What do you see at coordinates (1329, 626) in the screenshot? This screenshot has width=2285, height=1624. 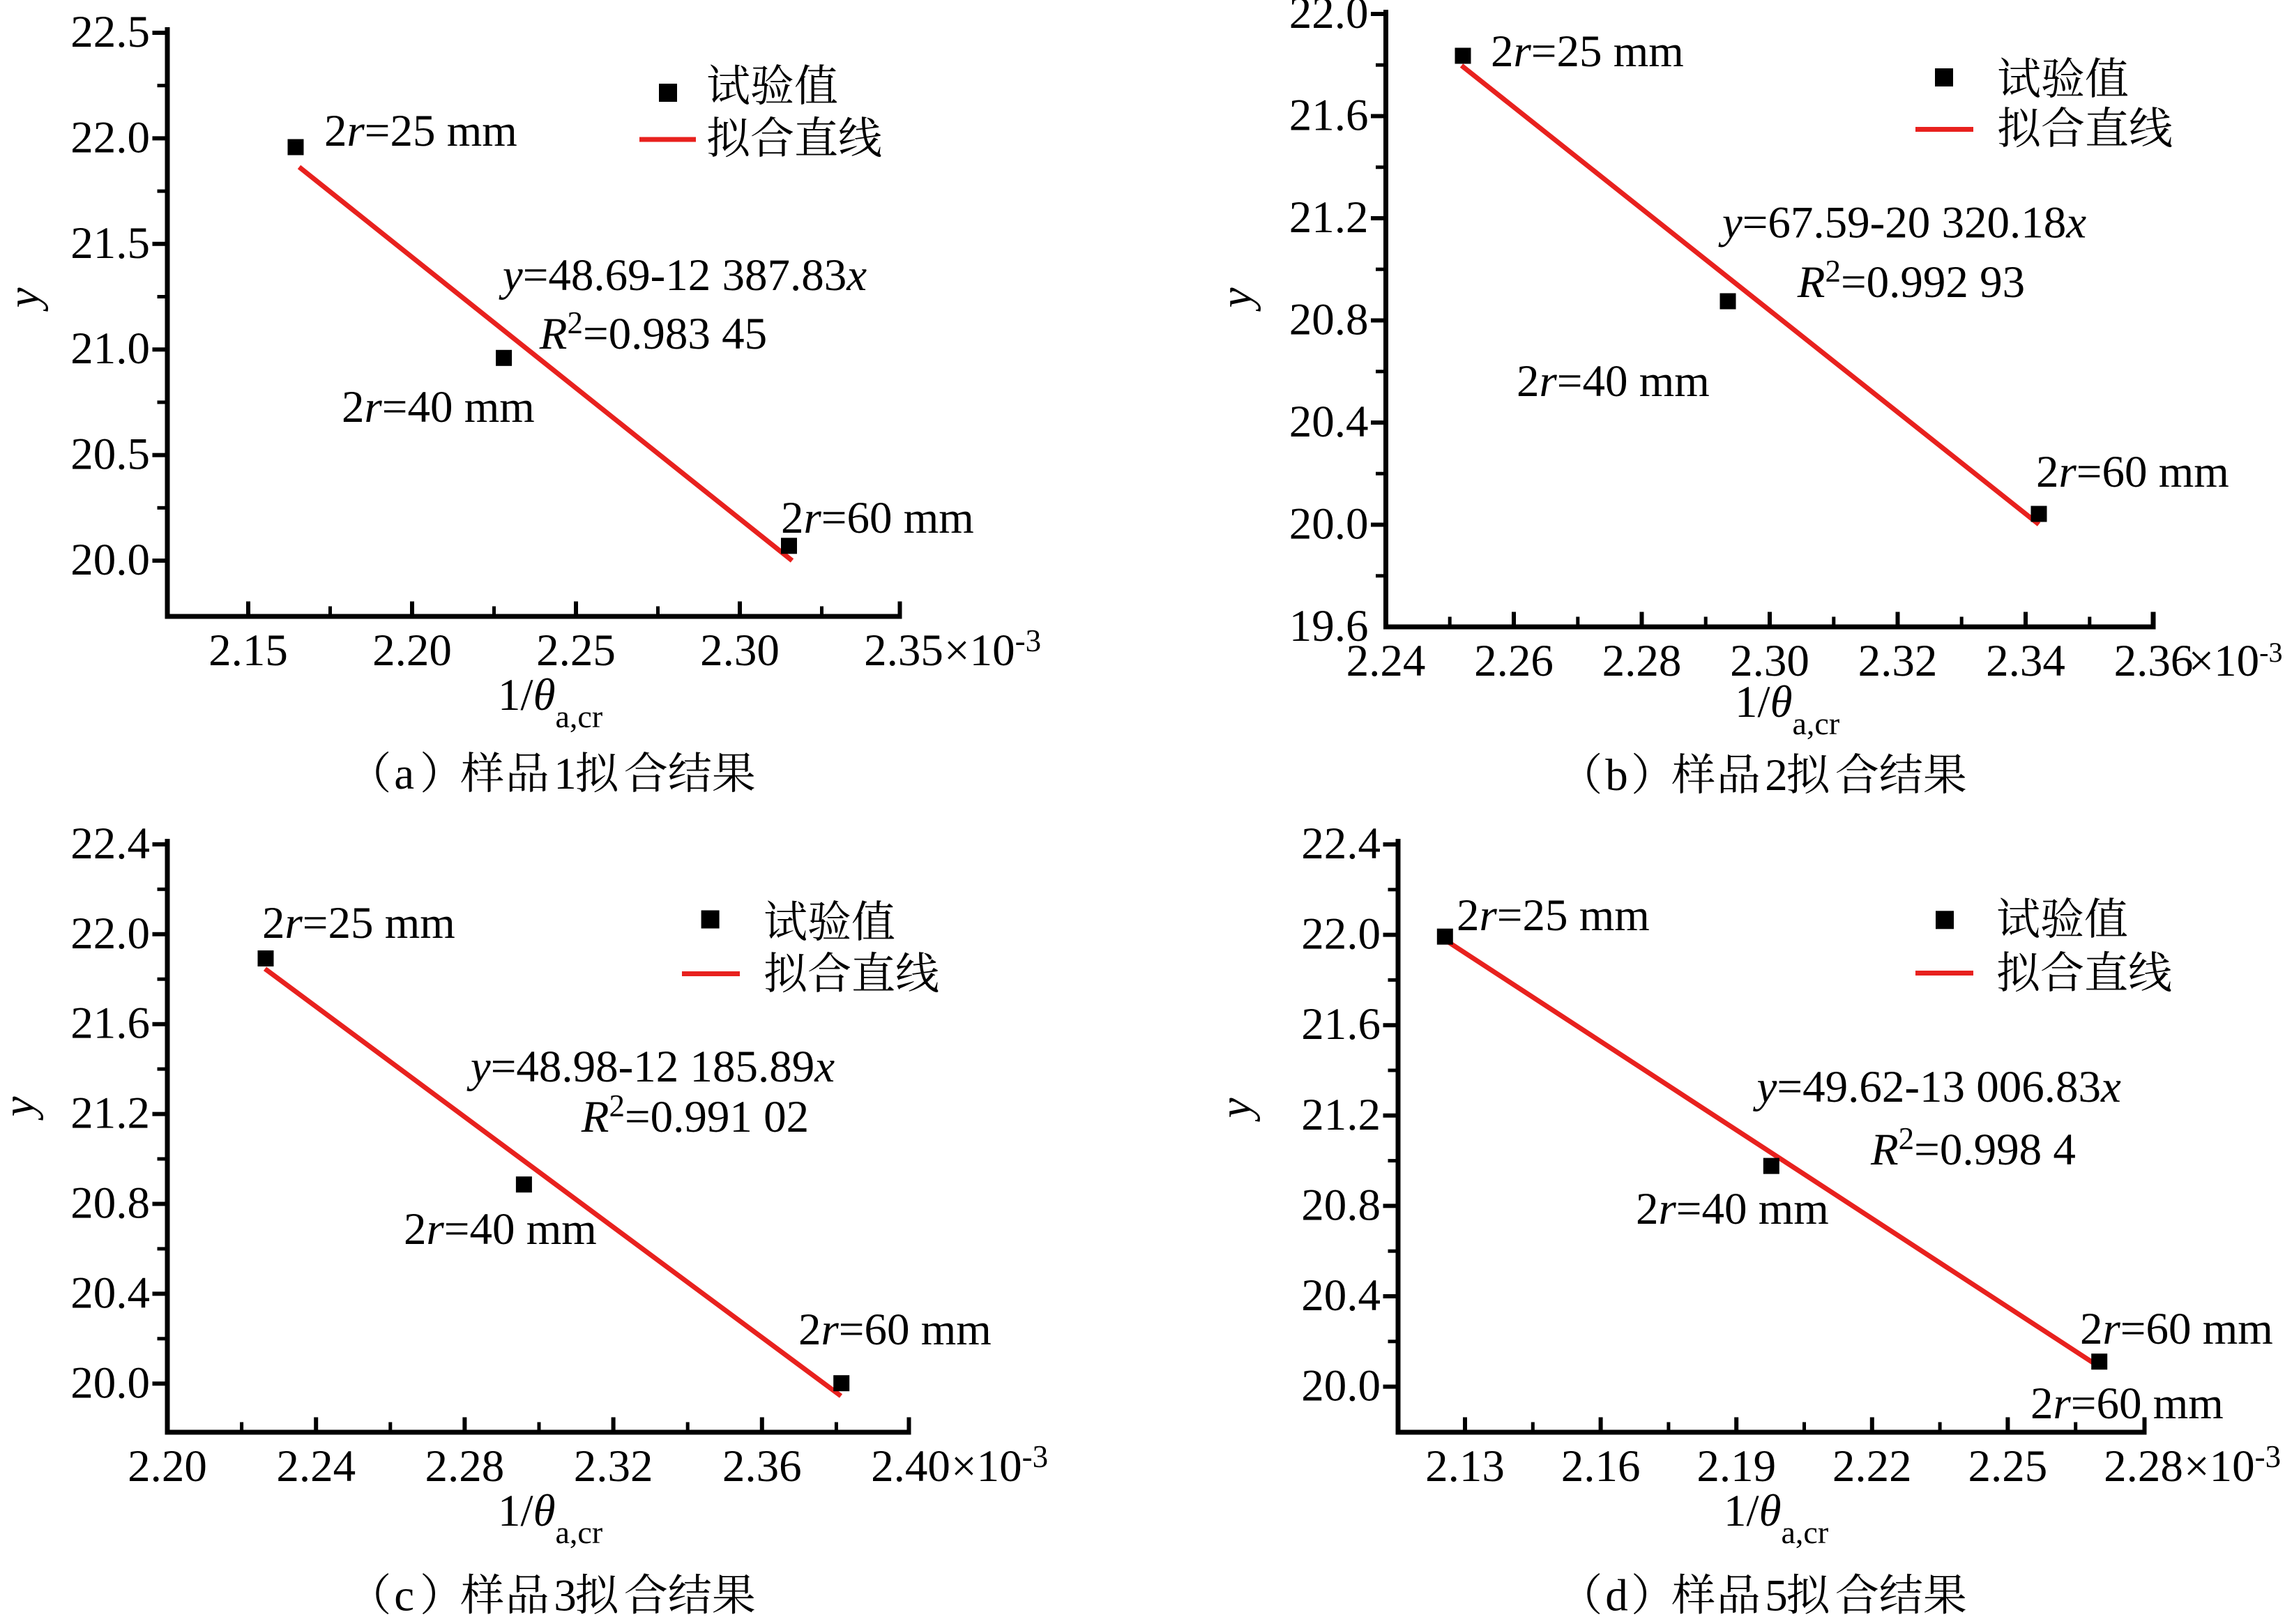 I see `svg-text: 19.6` at bounding box center [1329, 626].